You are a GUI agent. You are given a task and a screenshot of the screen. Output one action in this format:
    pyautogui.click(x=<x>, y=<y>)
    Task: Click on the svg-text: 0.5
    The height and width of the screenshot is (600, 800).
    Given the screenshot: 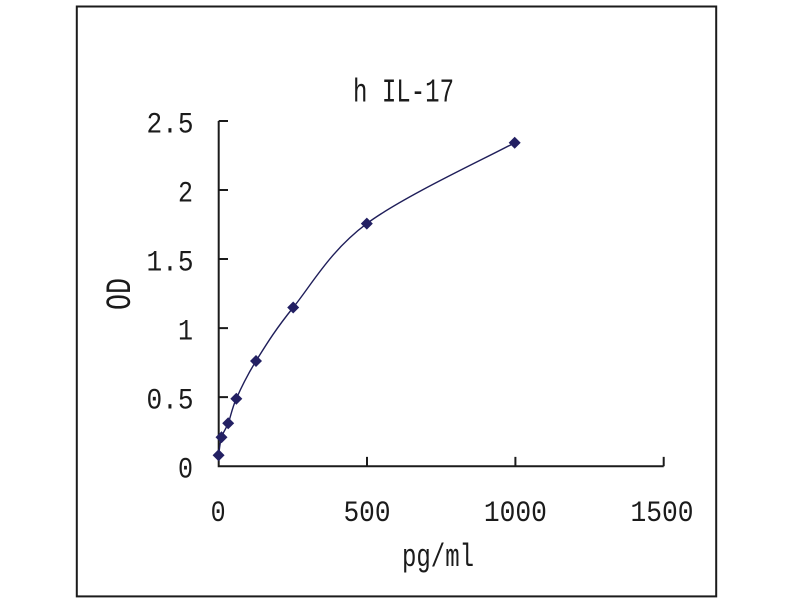 What is the action you would take?
    pyautogui.click(x=170, y=401)
    